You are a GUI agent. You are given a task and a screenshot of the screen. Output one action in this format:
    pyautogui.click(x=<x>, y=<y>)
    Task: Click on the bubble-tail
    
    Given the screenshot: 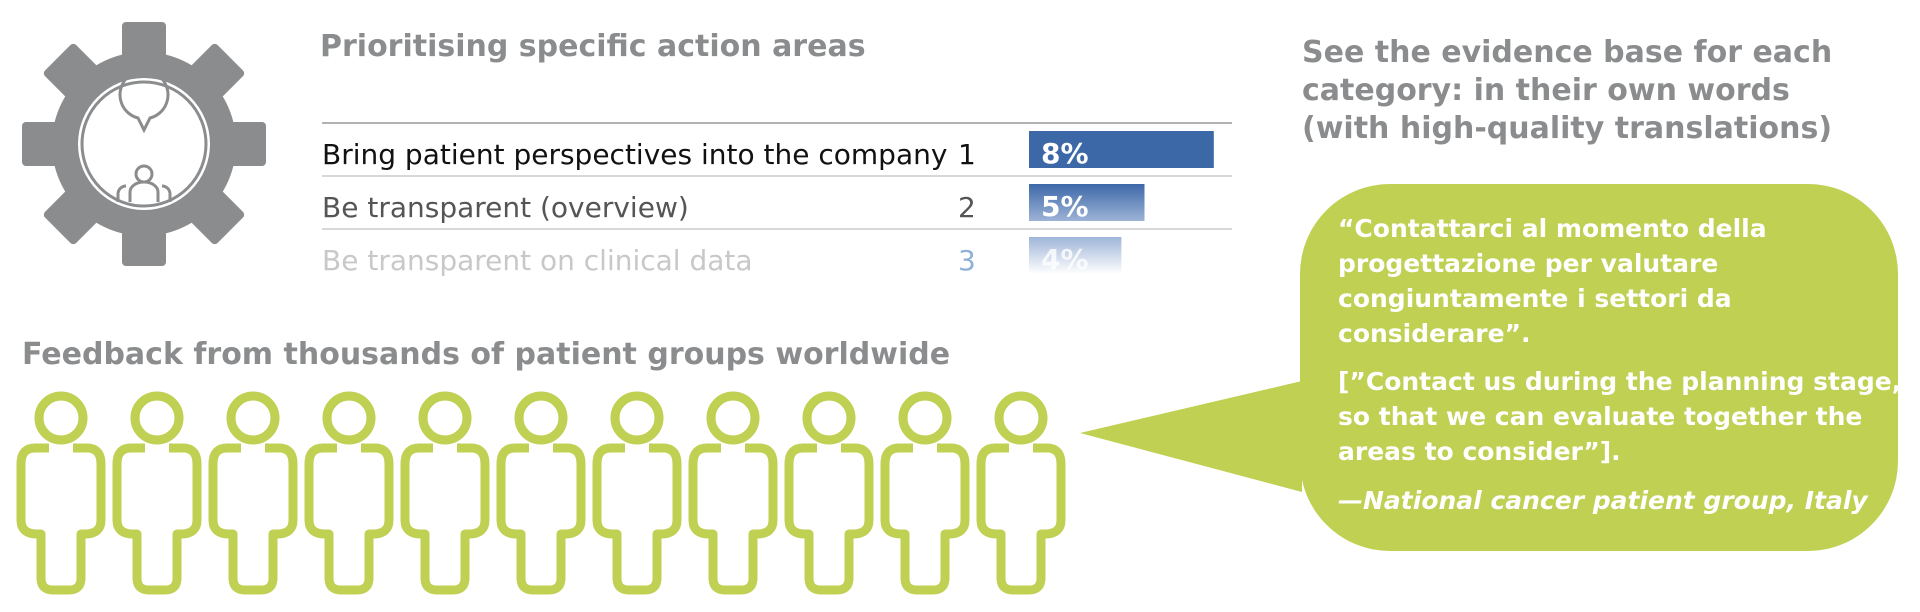 What is the action you would take?
    pyautogui.click(x=1191, y=436)
    